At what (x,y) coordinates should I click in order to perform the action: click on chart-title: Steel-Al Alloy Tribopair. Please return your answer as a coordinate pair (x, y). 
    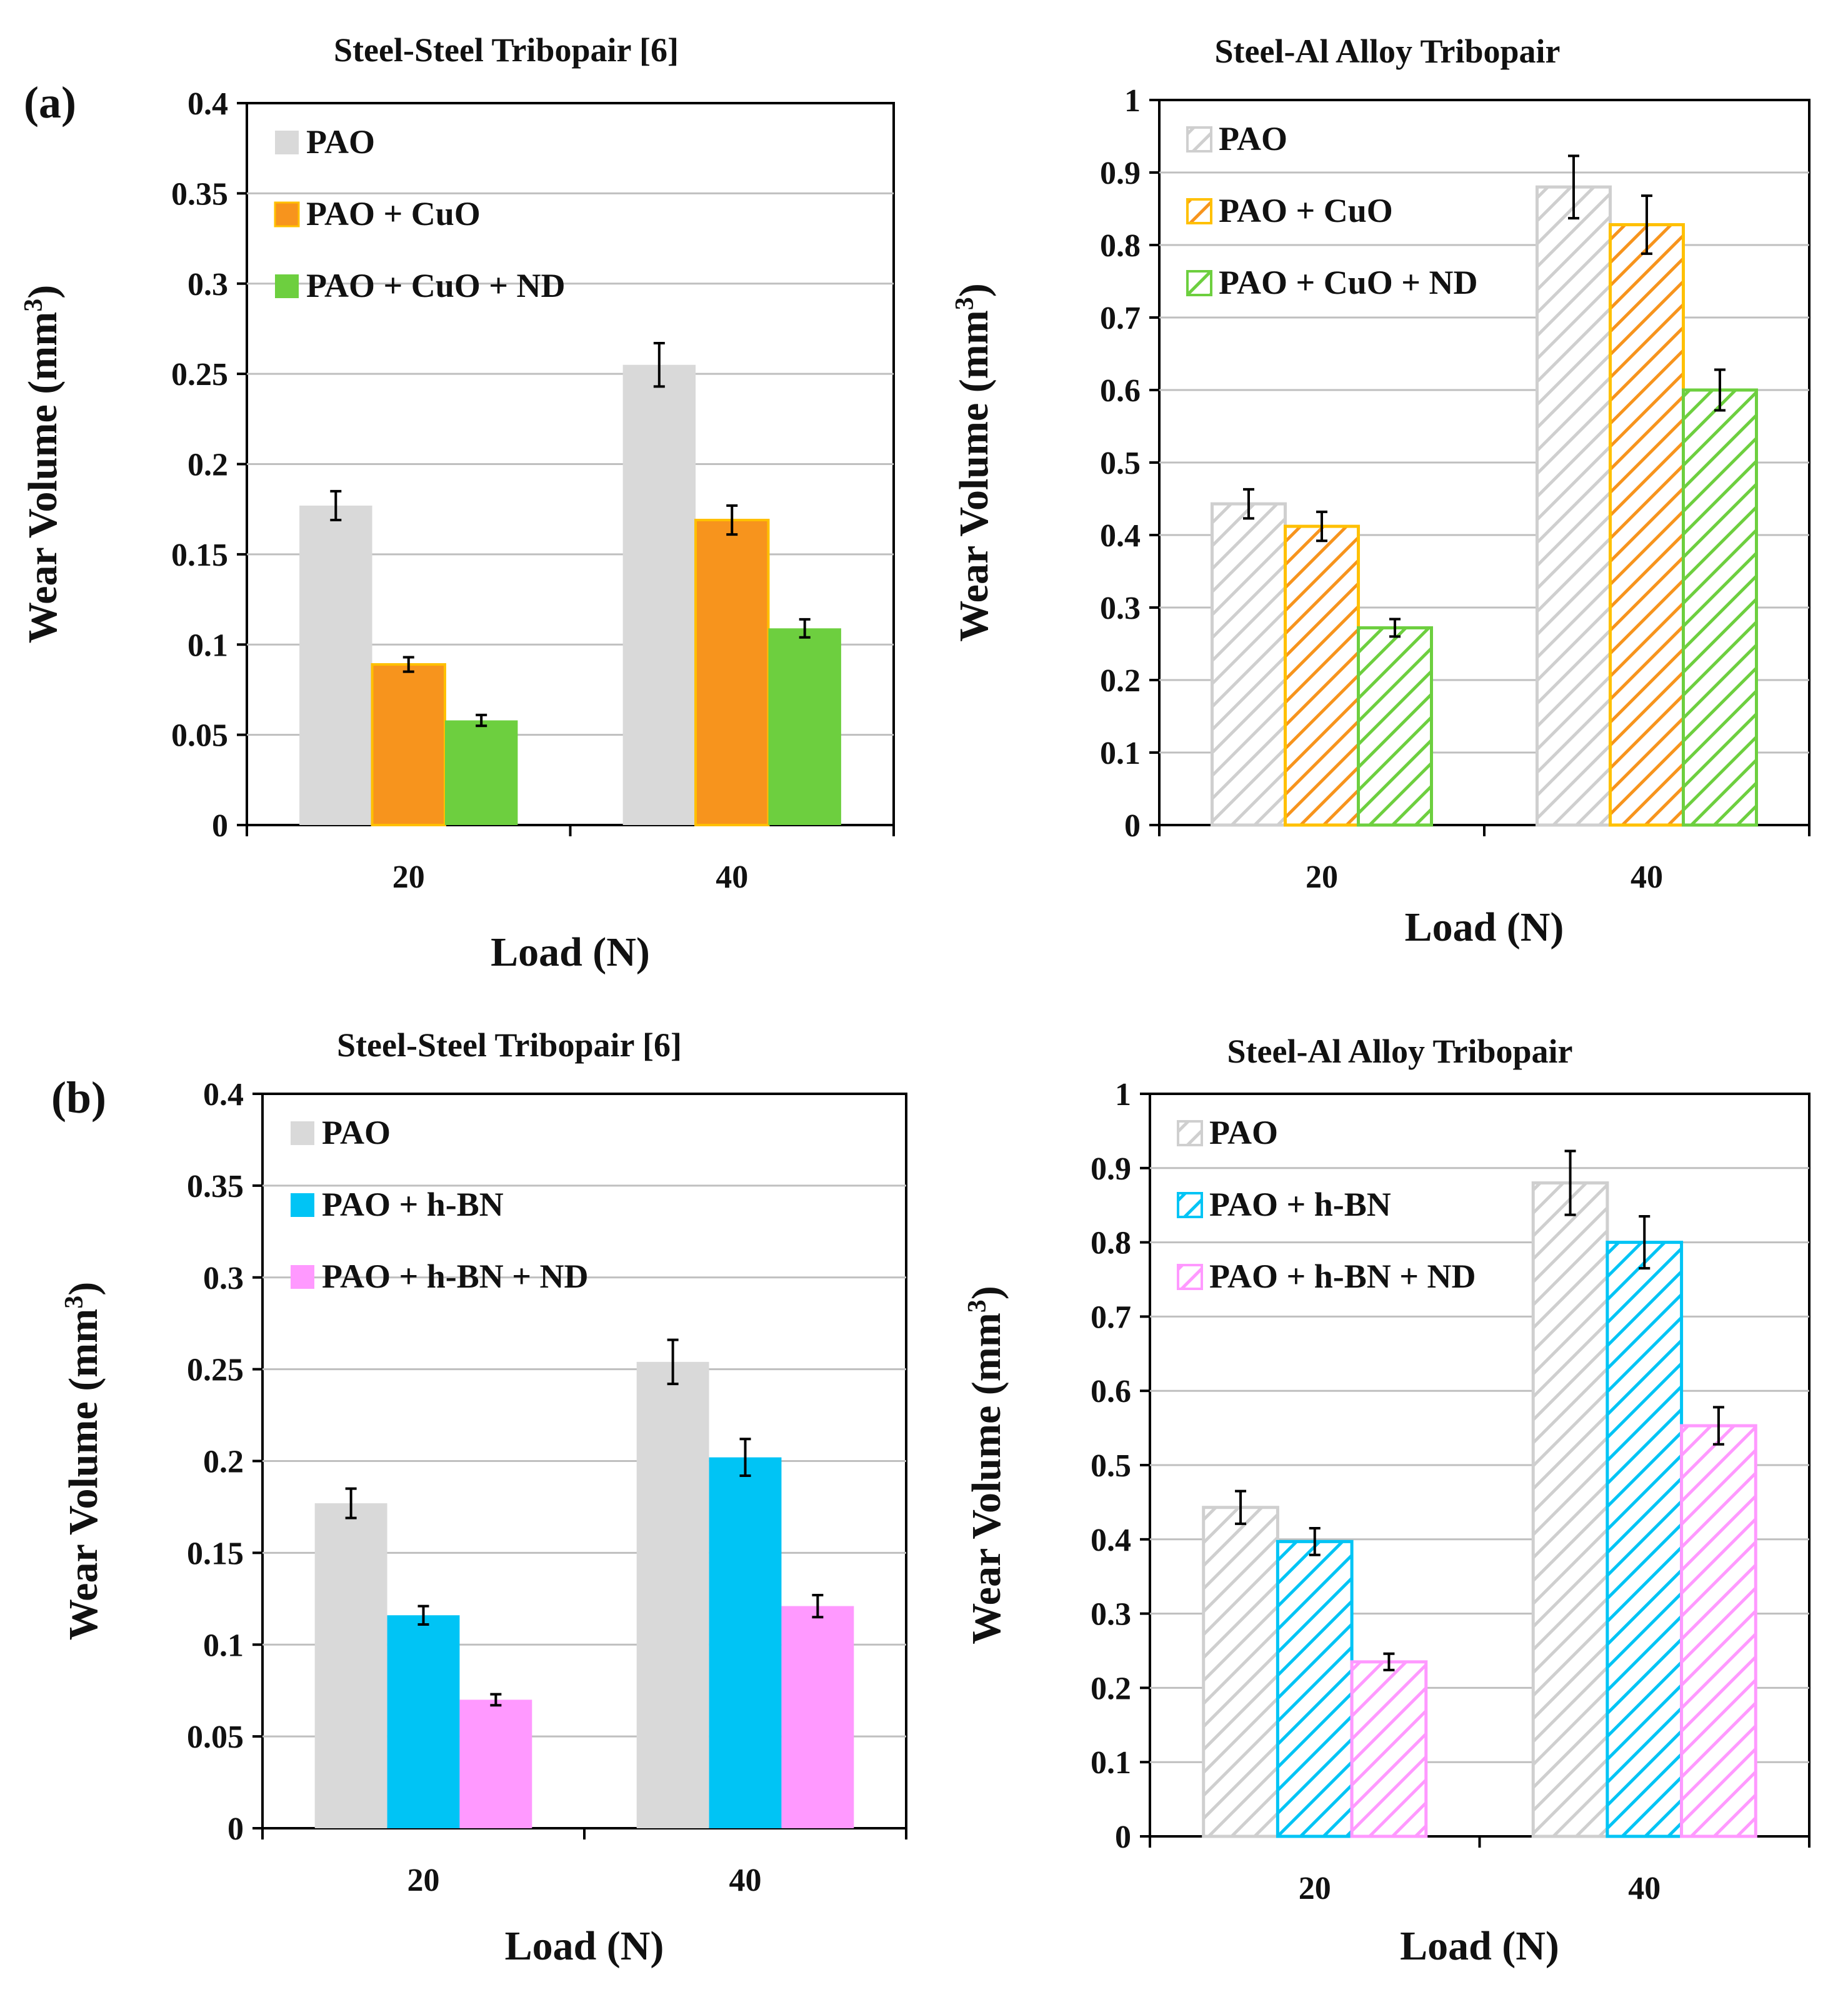
    Looking at the image, I should click on (1400, 1051).